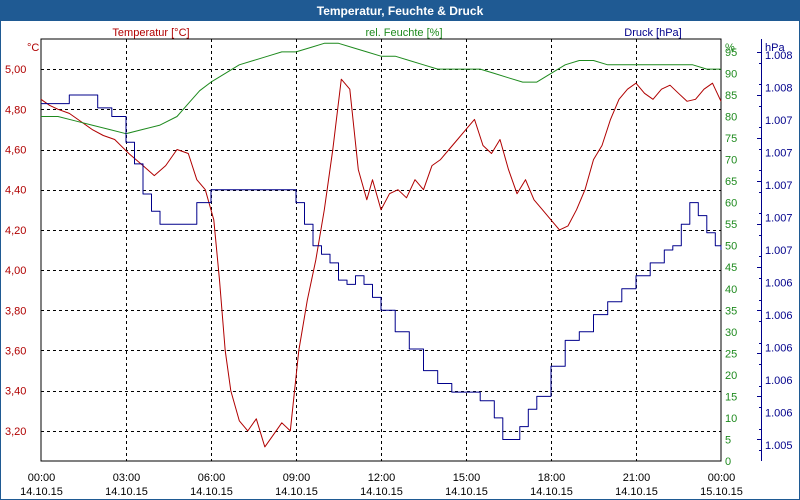 This screenshot has width=800, height=500. What do you see at coordinates (637, 478) in the screenshot?
I see `x-tick-time: 21:00` at bounding box center [637, 478].